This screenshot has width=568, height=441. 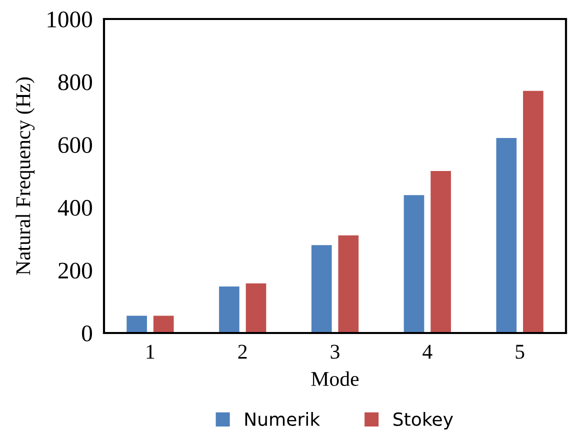 I want to click on x-tick-label: 1, so click(x=150, y=351).